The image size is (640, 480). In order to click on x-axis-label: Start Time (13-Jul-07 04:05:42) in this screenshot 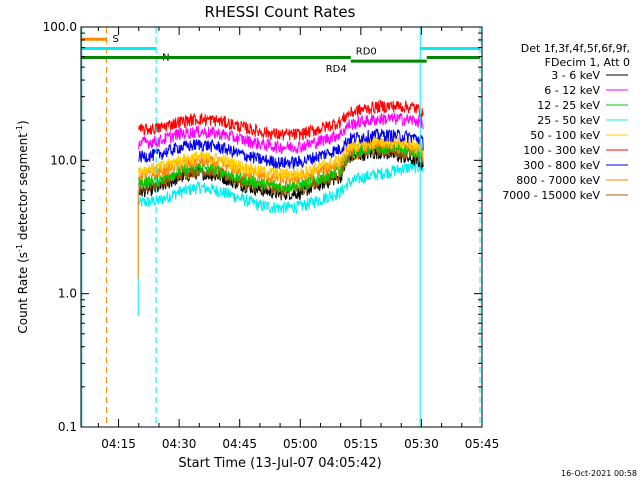, I will do `click(279, 463)`.